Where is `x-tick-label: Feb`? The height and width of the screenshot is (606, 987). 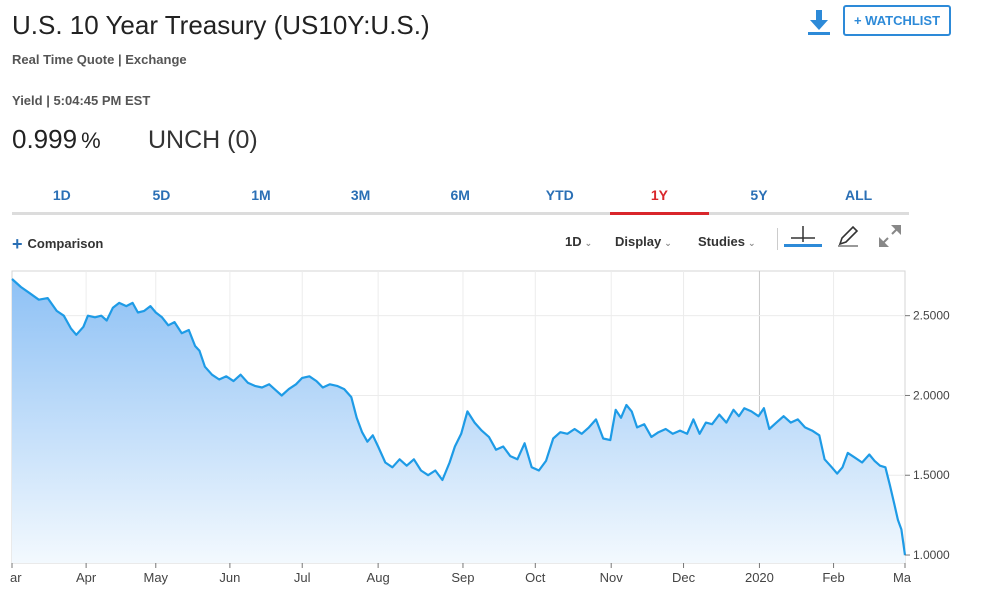 x-tick-label: Feb is located at coordinates (833, 577).